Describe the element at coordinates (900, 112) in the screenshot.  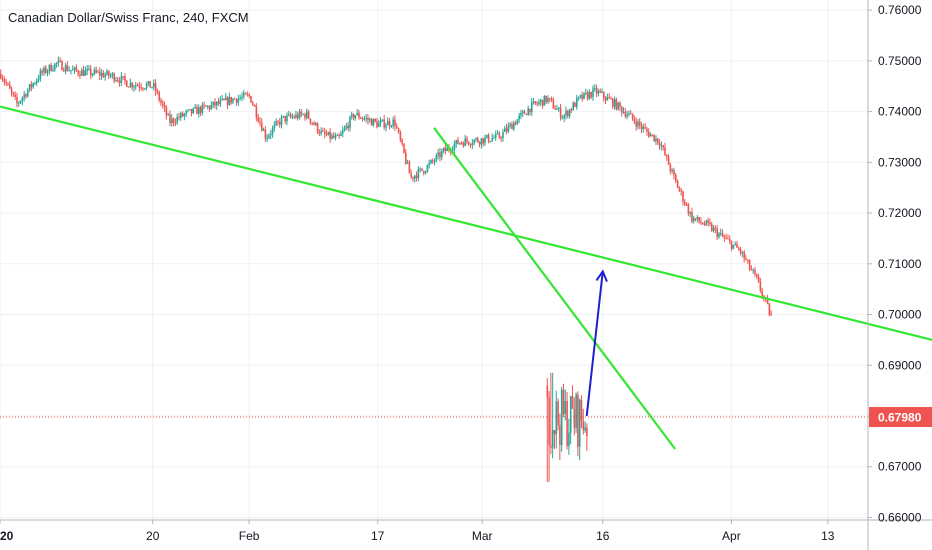
I see `y-tick-label: 0.74000` at that location.